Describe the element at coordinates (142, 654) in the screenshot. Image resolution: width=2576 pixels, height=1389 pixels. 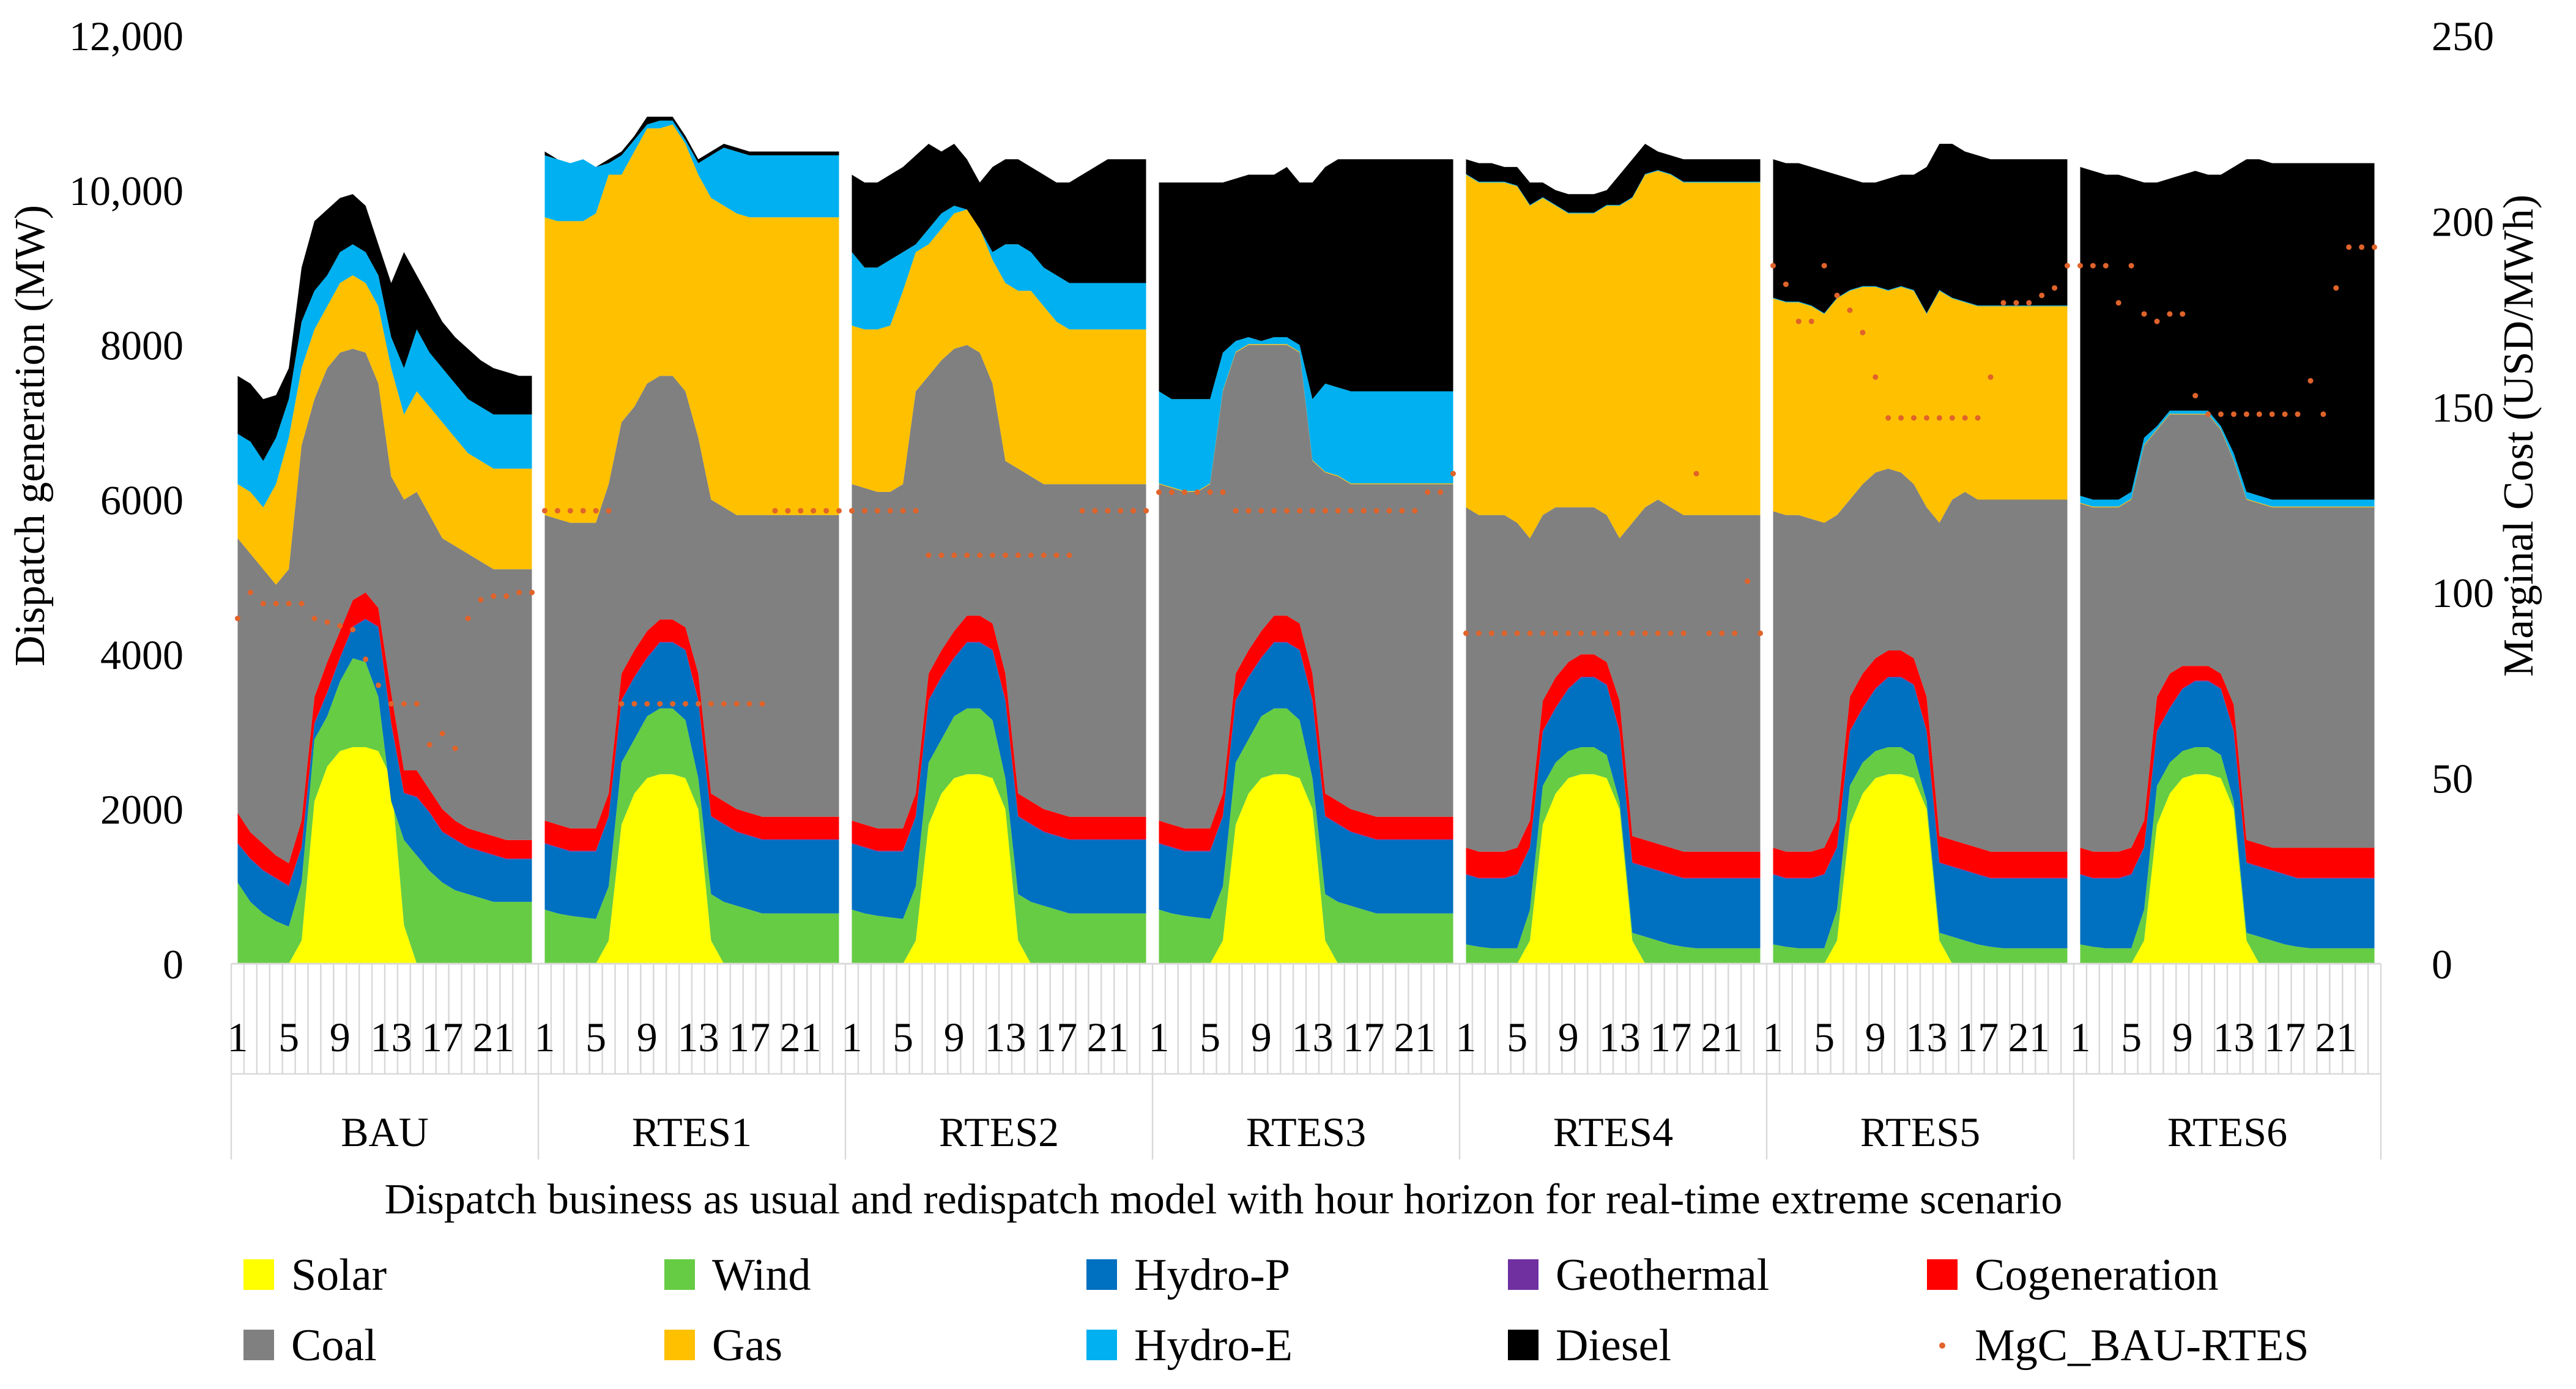
I see `y-tick-label: 4000` at that location.